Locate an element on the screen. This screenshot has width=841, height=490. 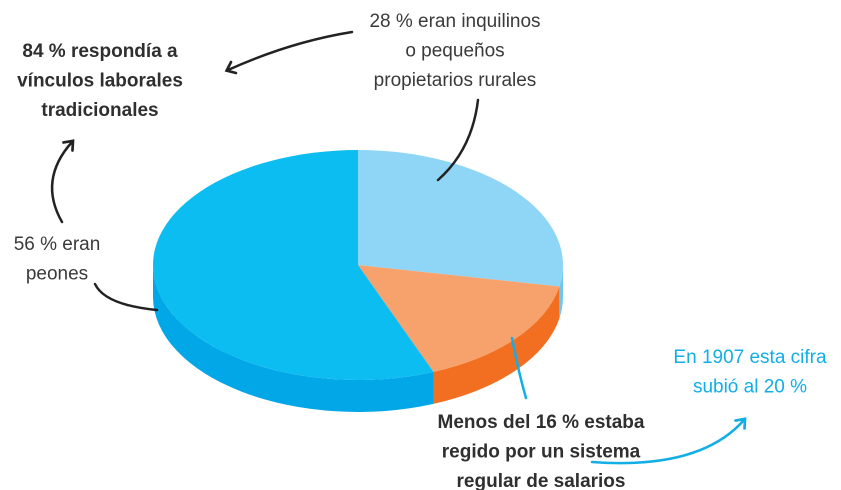
annotation-line: Menos del 16 % estaba is located at coordinates (541, 422).